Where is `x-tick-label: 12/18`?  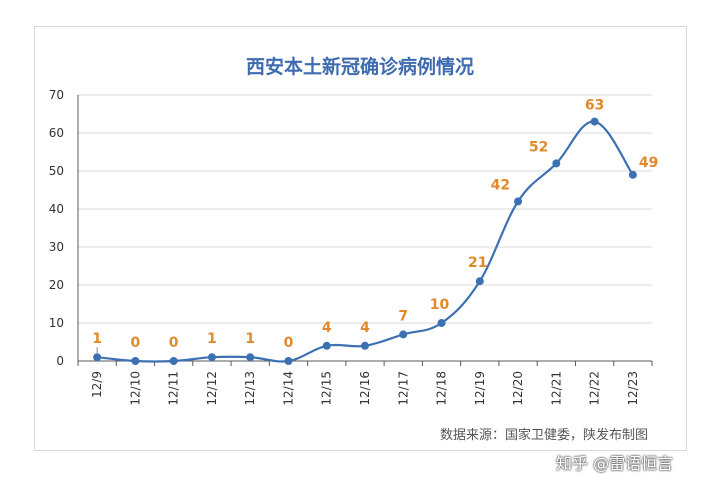
x-tick-label: 12/18 is located at coordinates (442, 388).